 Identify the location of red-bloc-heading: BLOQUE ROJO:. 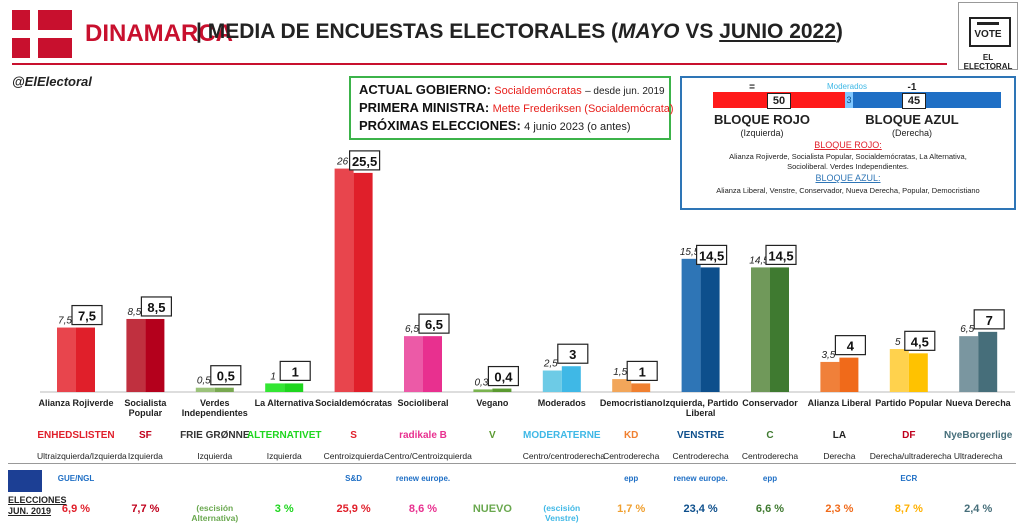
(848, 145).